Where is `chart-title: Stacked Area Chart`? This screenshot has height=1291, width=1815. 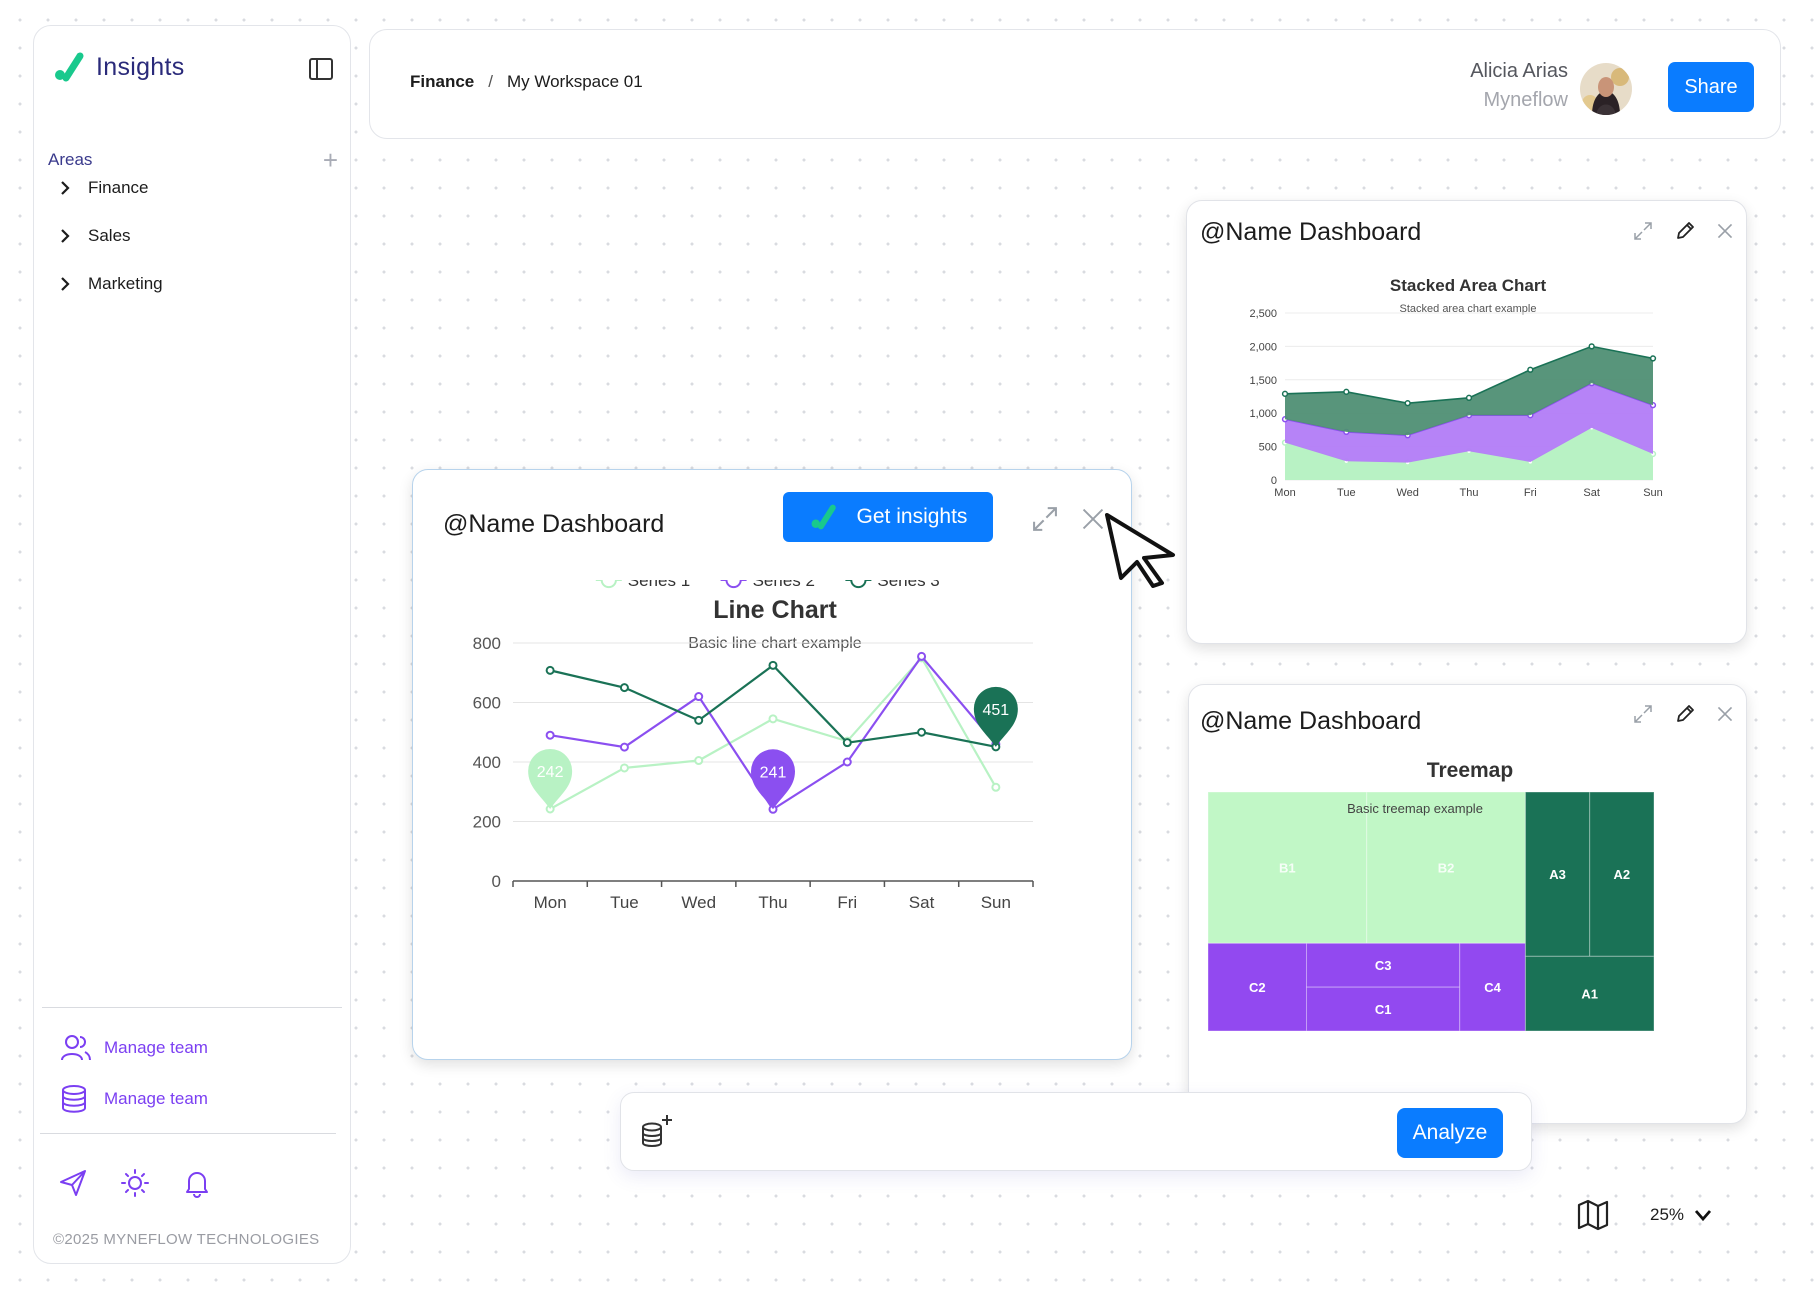
chart-title: Stacked Area Chart is located at coordinates (1468, 287).